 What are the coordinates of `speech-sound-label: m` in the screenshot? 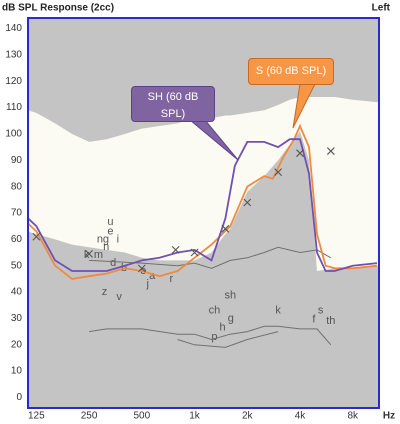 It's located at (98, 255).